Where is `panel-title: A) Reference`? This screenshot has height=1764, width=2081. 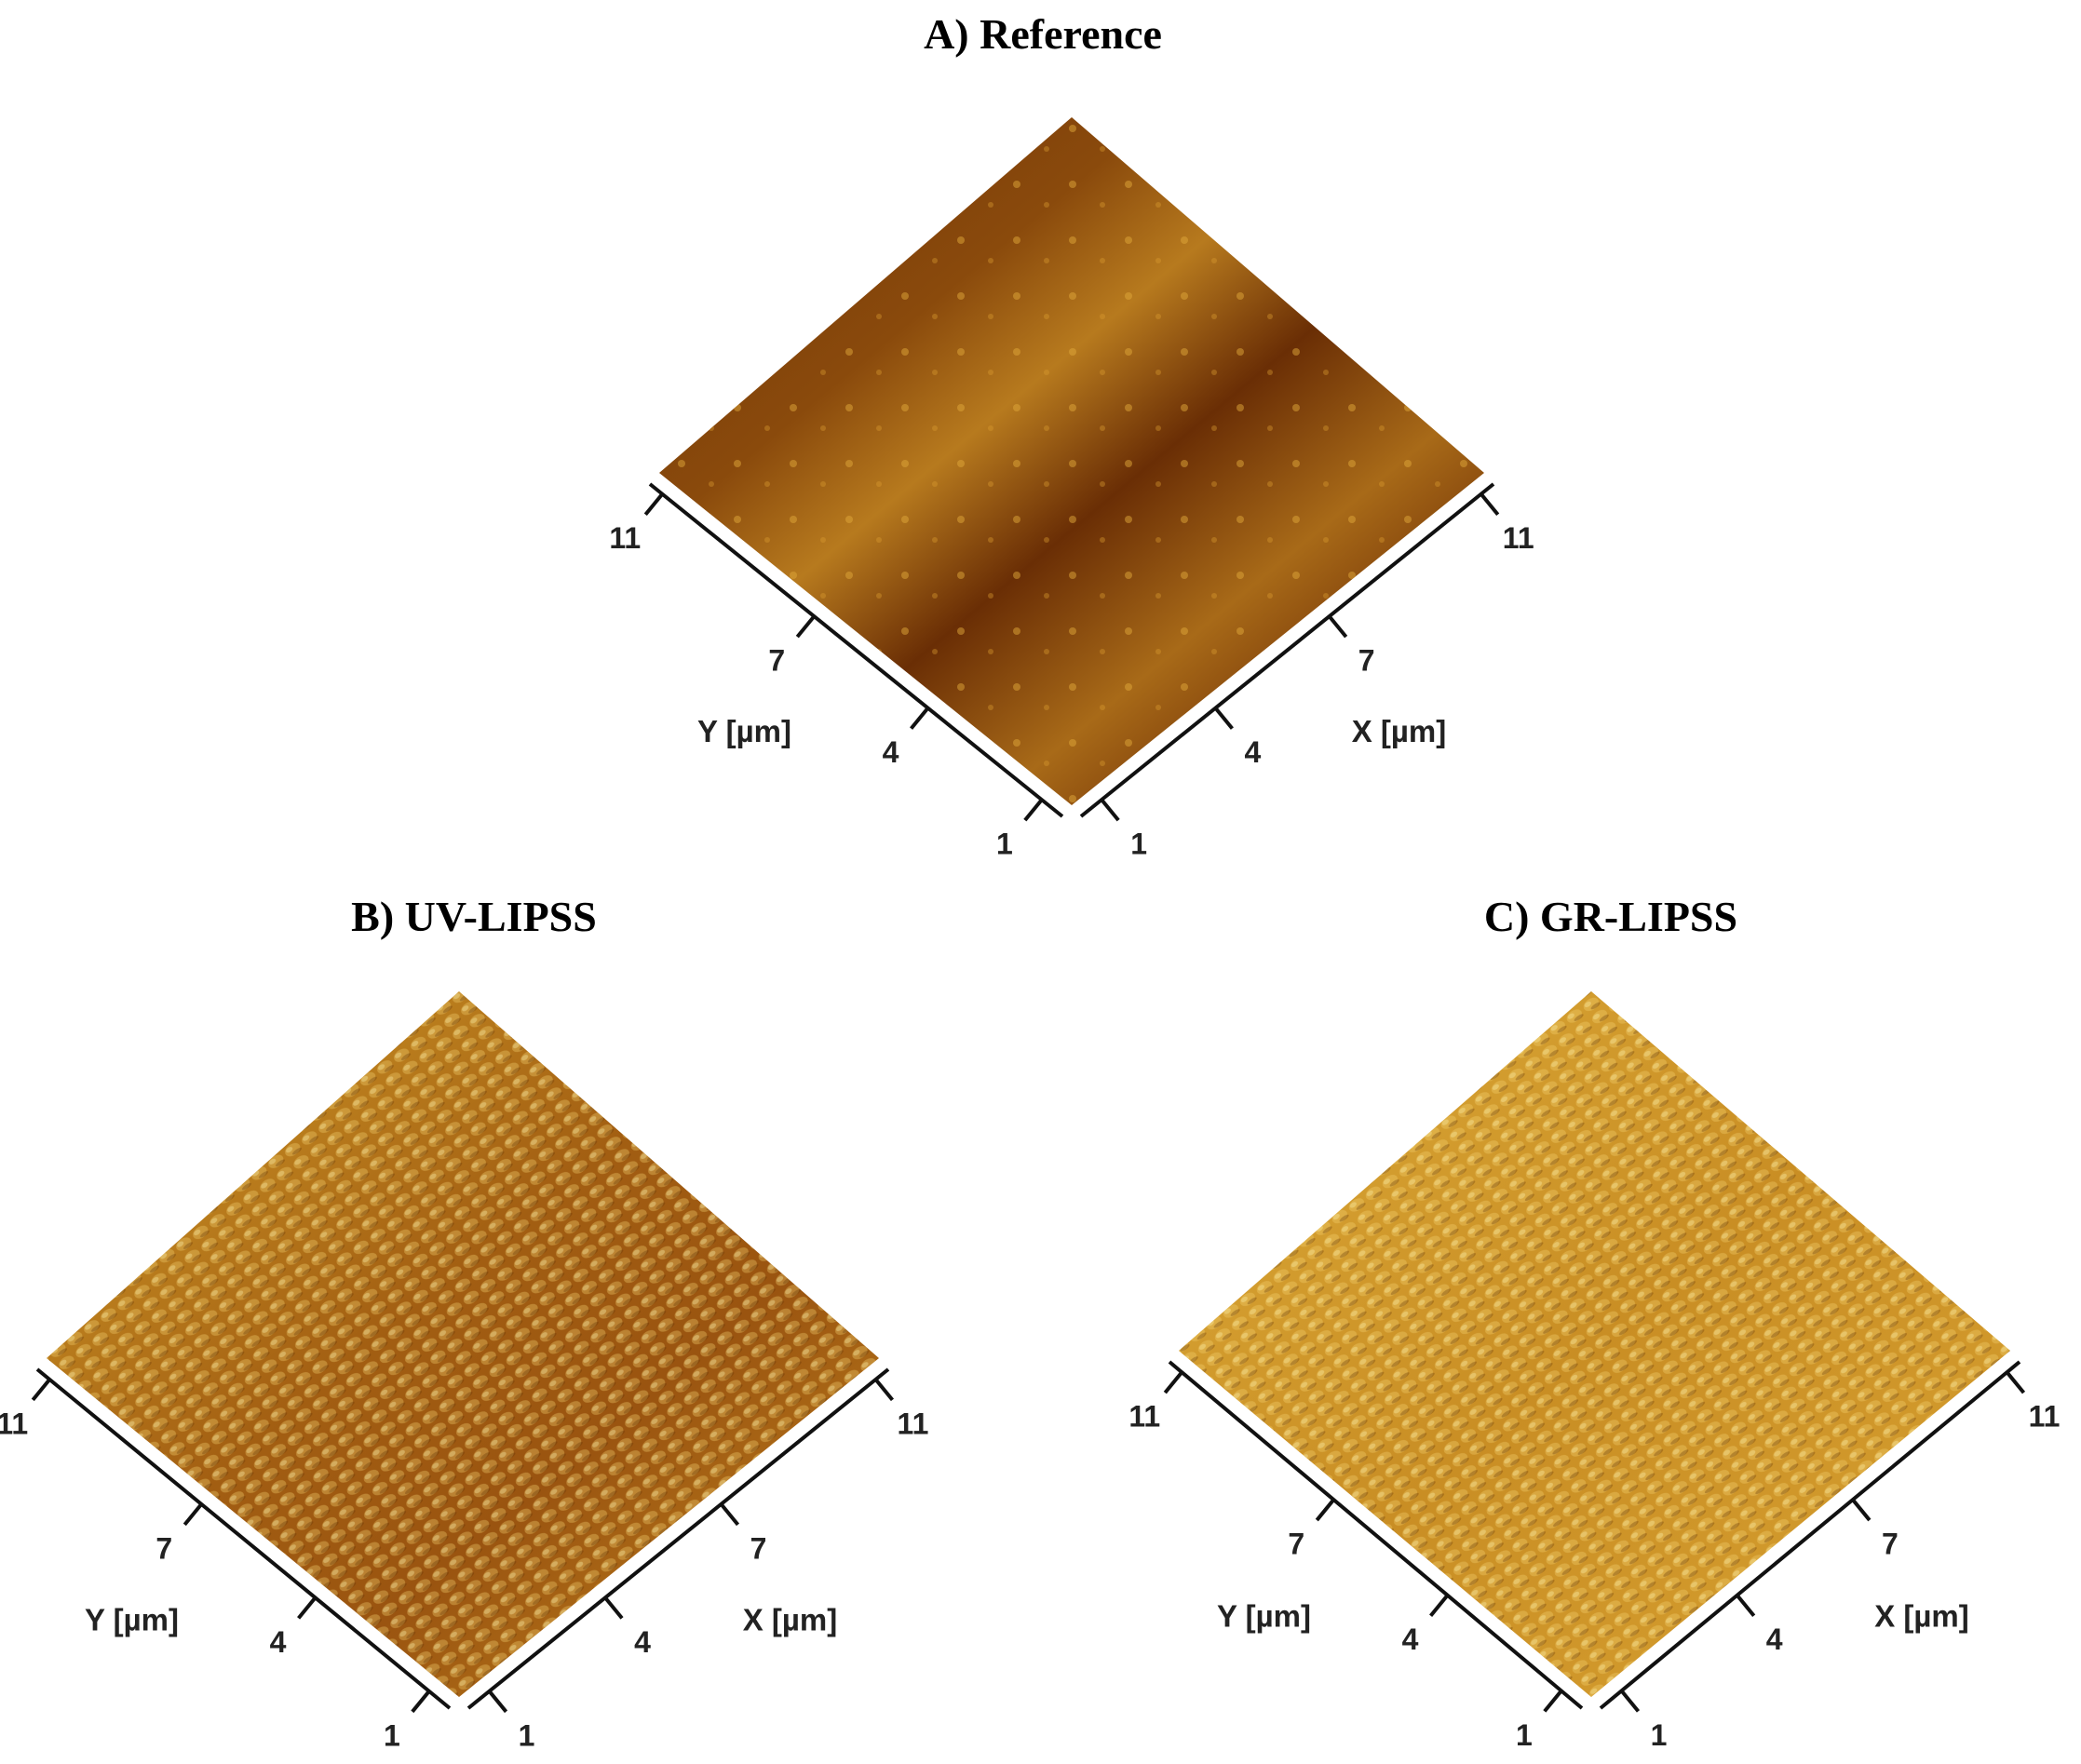 panel-title: A) Reference is located at coordinates (1043, 34).